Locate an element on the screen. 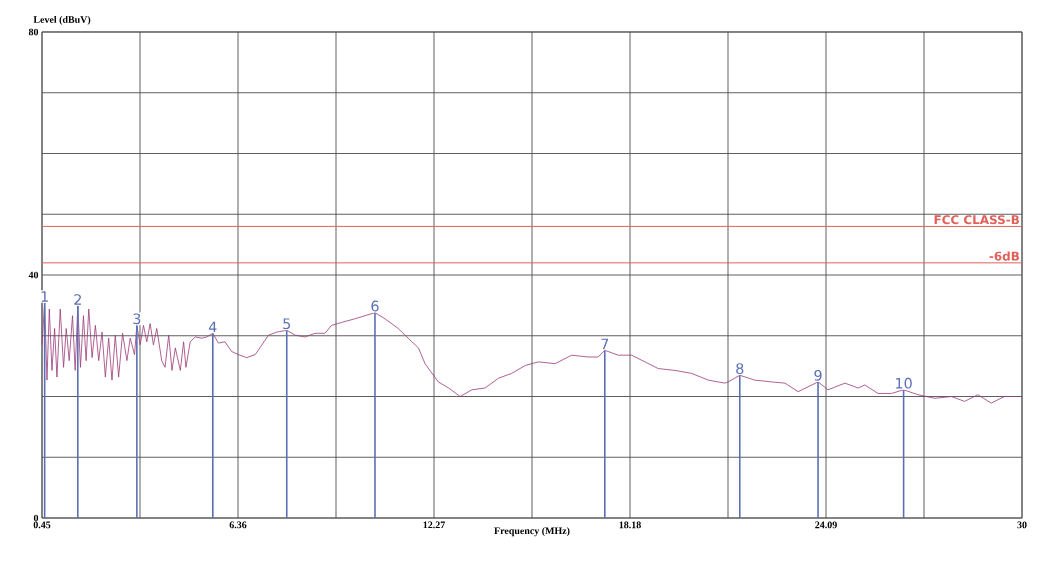 The width and height of the screenshot is (1055, 567). annotation: 4 is located at coordinates (212, 327).